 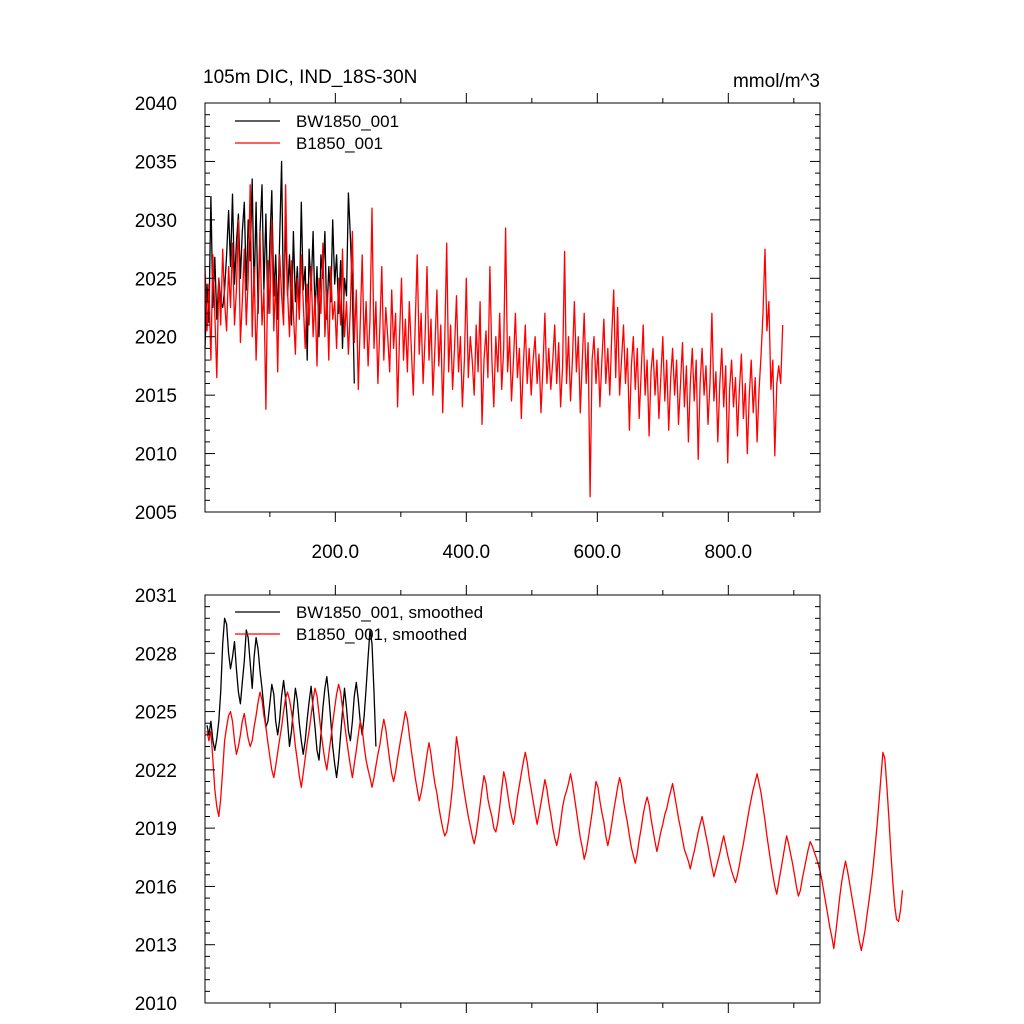 I want to click on y-tick-label: 2028, so click(x=156, y=654).